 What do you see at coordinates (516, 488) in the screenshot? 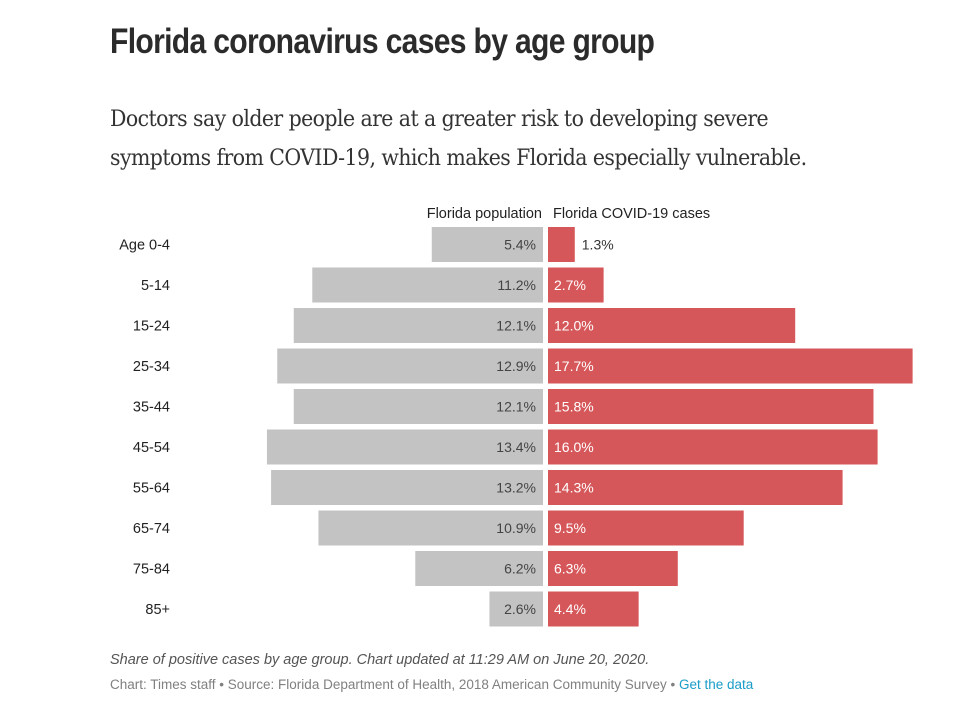
I see `population-value-label: 13.2%` at bounding box center [516, 488].